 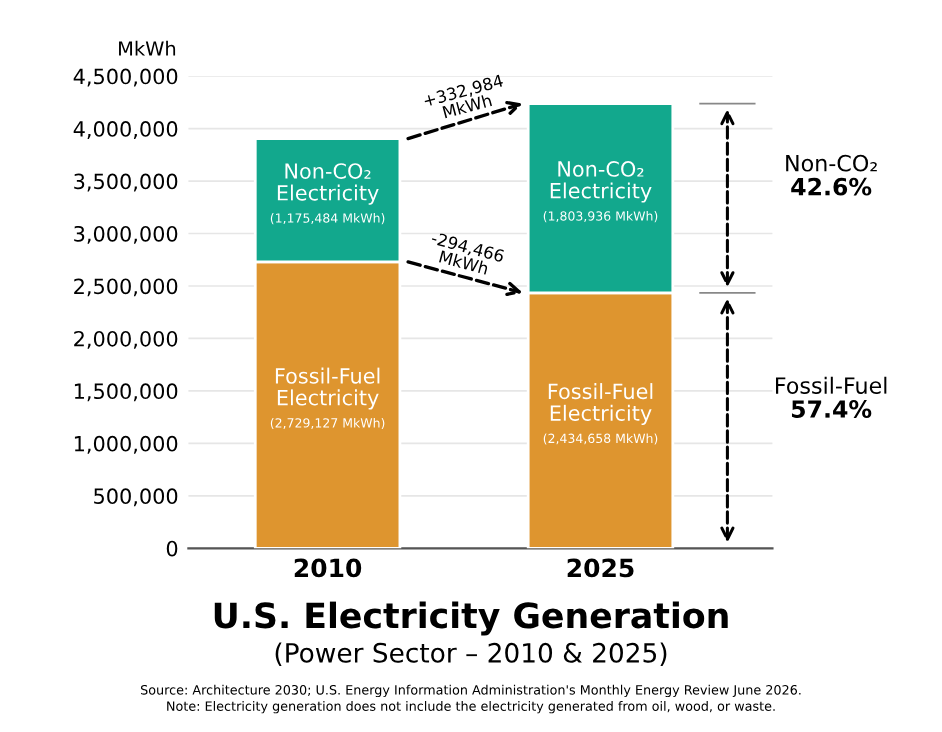 I want to click on y-tick-label: 2,000,000, so click(x=126, y=339).